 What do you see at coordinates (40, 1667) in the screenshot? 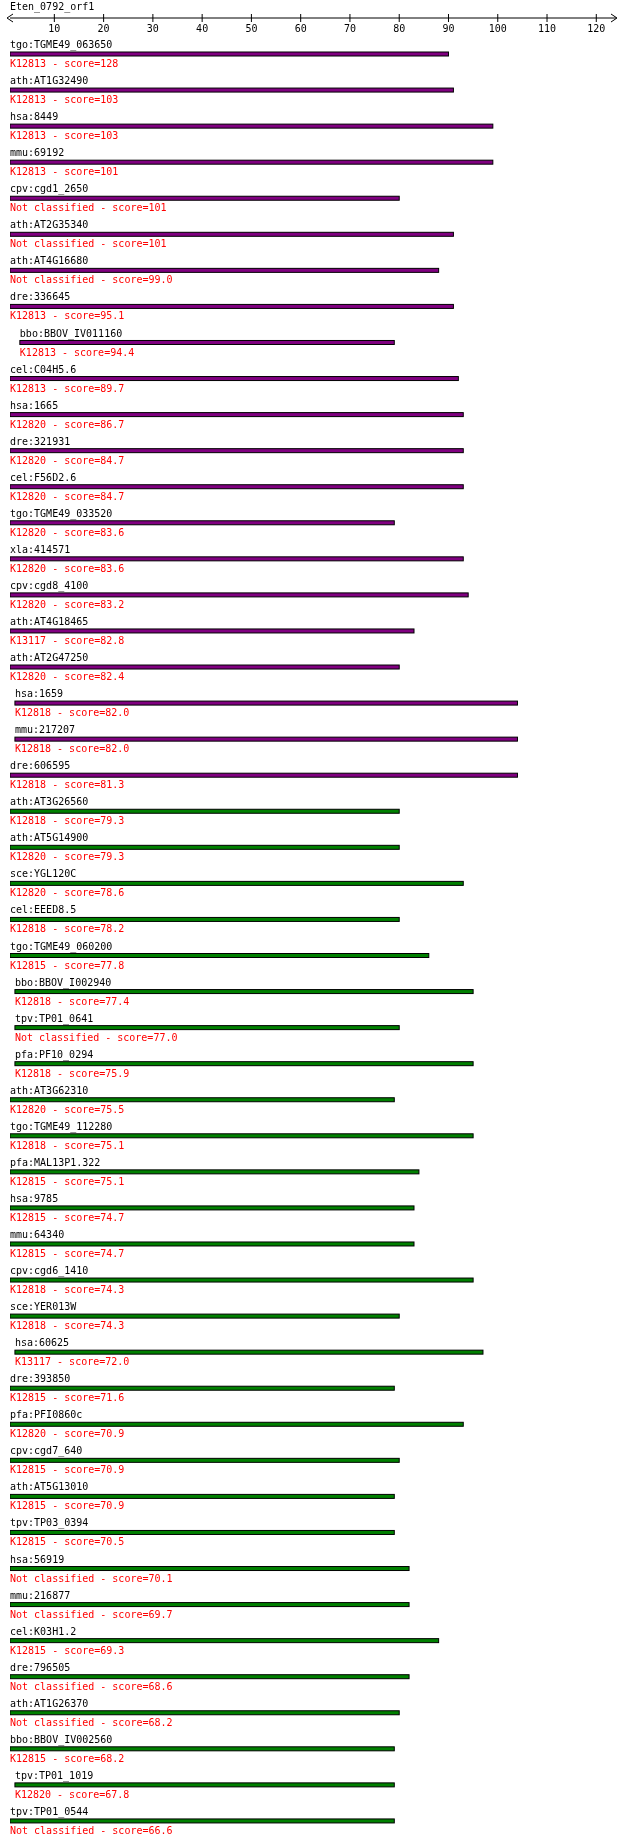
I see `y-tick-label: dre:796505` at bounding box center [40, 1667].